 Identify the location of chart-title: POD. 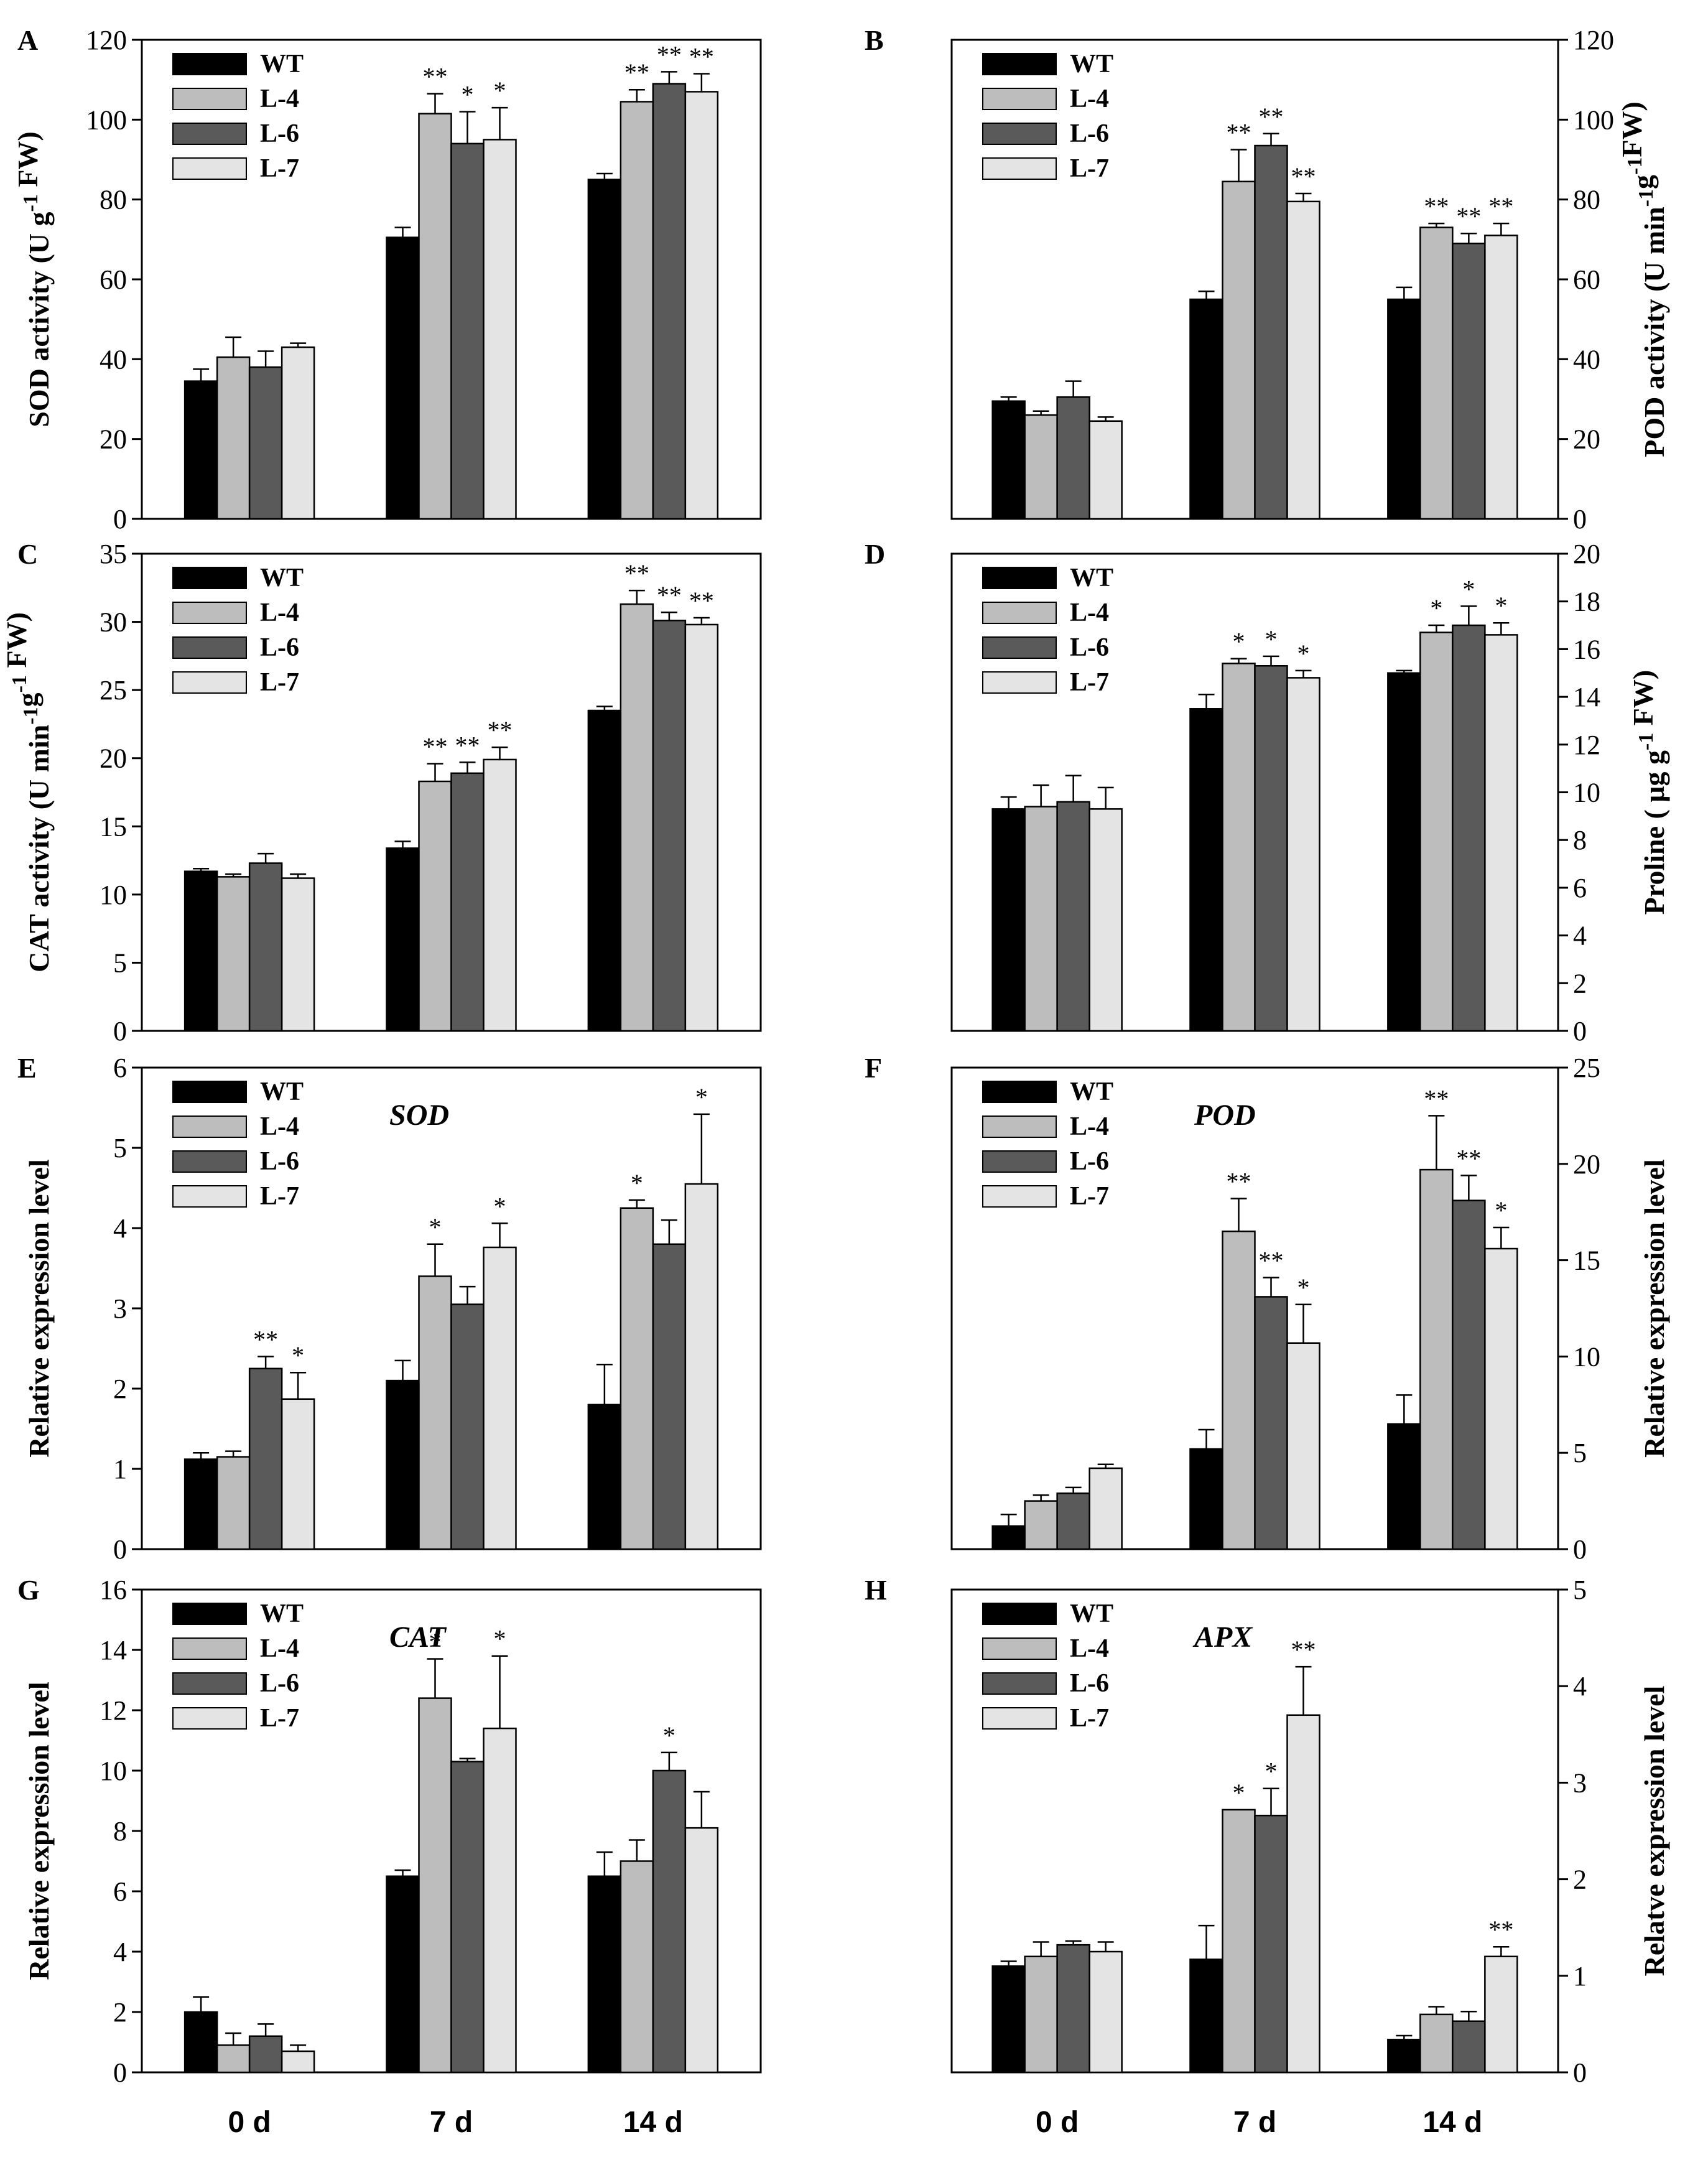
(1225, 1115).